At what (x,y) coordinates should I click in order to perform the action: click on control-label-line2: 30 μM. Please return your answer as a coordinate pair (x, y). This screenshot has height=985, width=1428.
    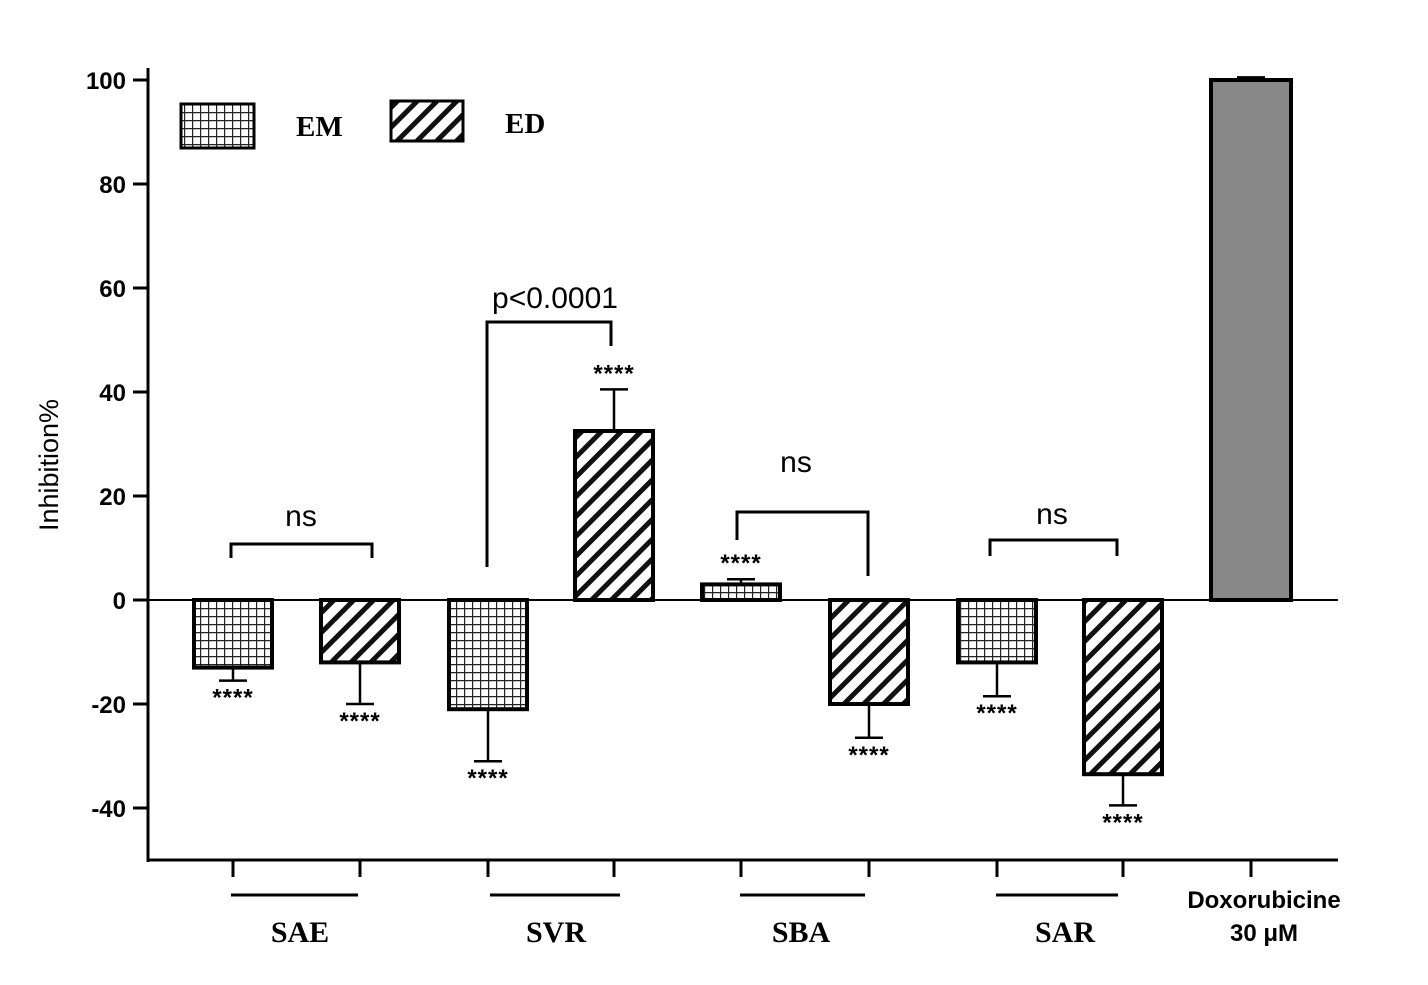
    Looking at the image, I should click on (1264, 933).